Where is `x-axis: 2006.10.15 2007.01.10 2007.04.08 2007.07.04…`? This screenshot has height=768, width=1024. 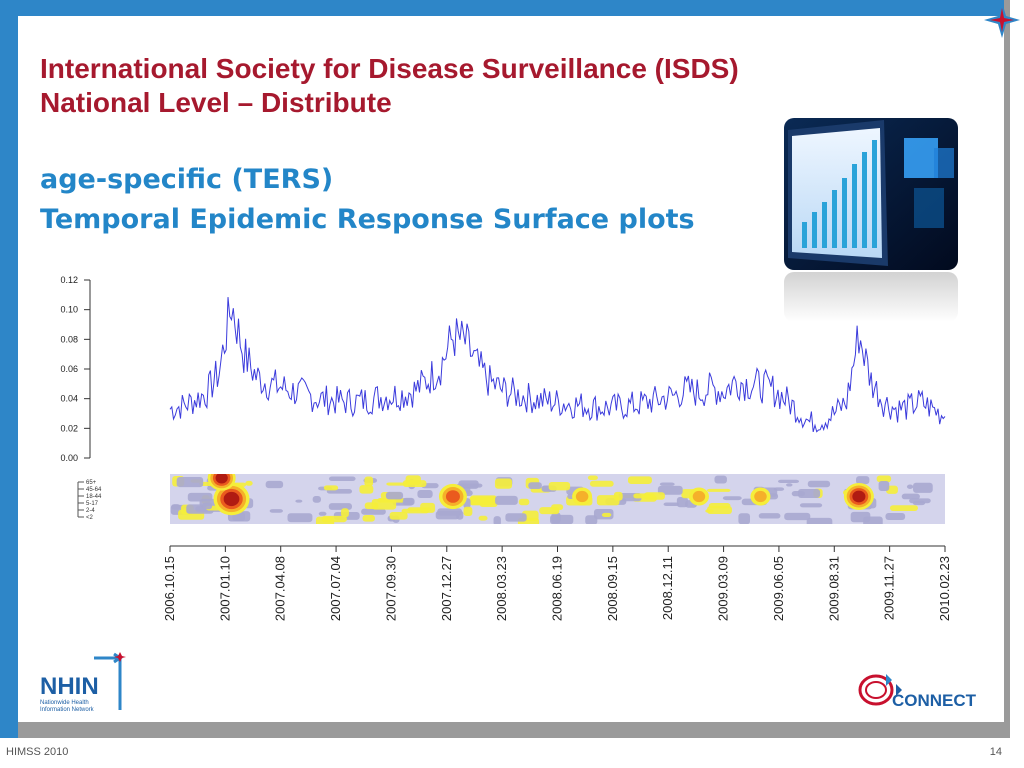 x-axis: 2006.10.15 2007.01.10 2007.04.08 2007.07.04… is located at coordinates (556, 583).